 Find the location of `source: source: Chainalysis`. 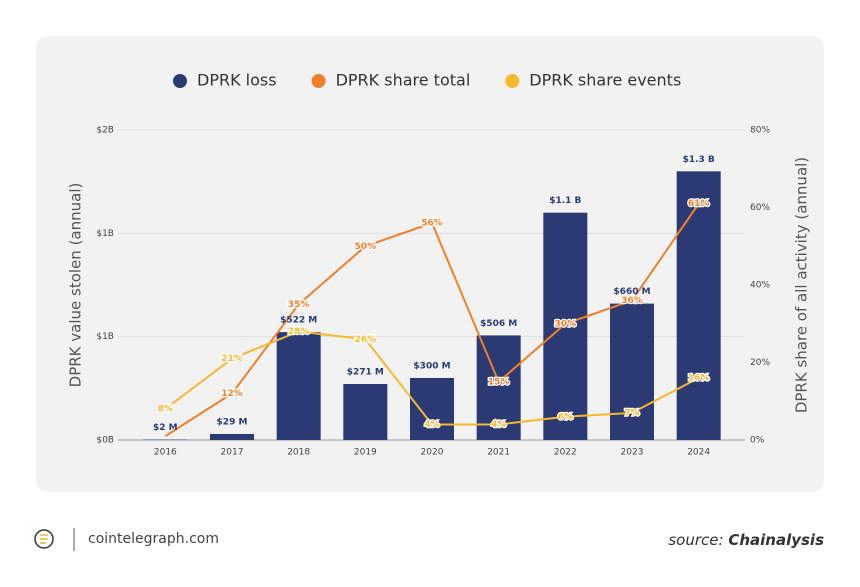

source: source: Chainalysis is located at coordinates (746, 540).